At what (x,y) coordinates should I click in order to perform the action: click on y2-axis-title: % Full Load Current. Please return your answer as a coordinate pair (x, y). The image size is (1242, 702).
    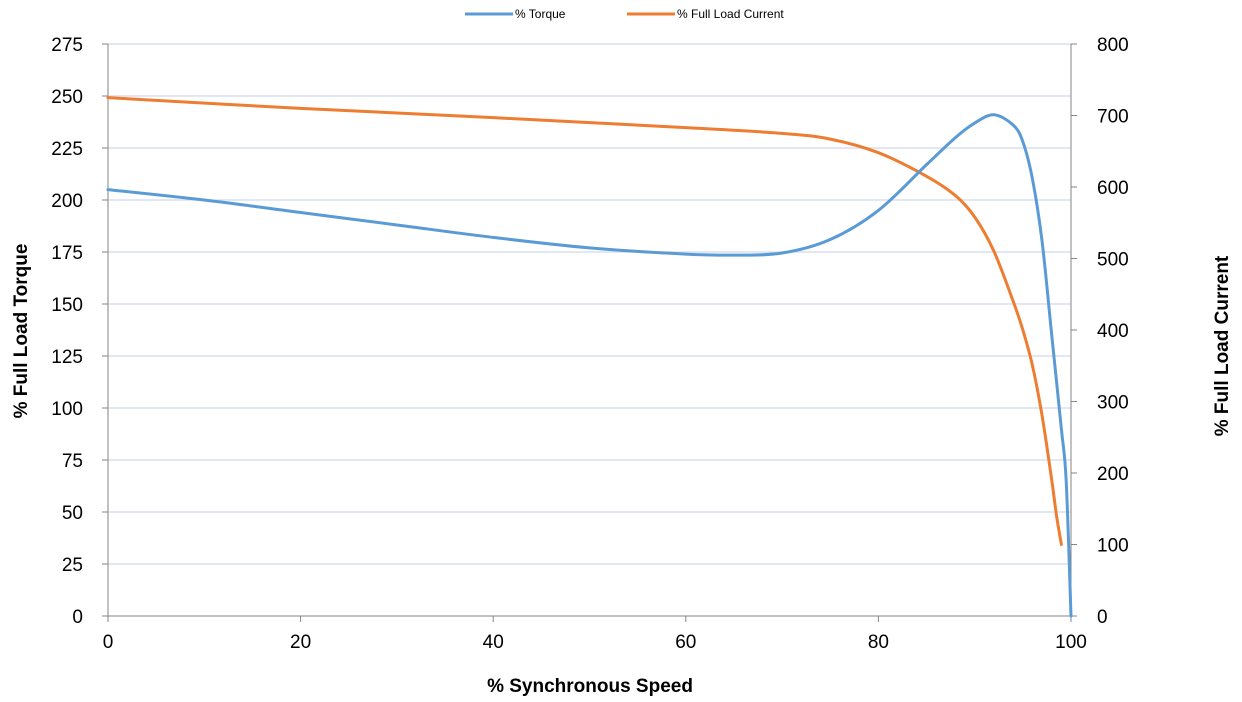
    Looking at the image, I should click on (1222, 345).